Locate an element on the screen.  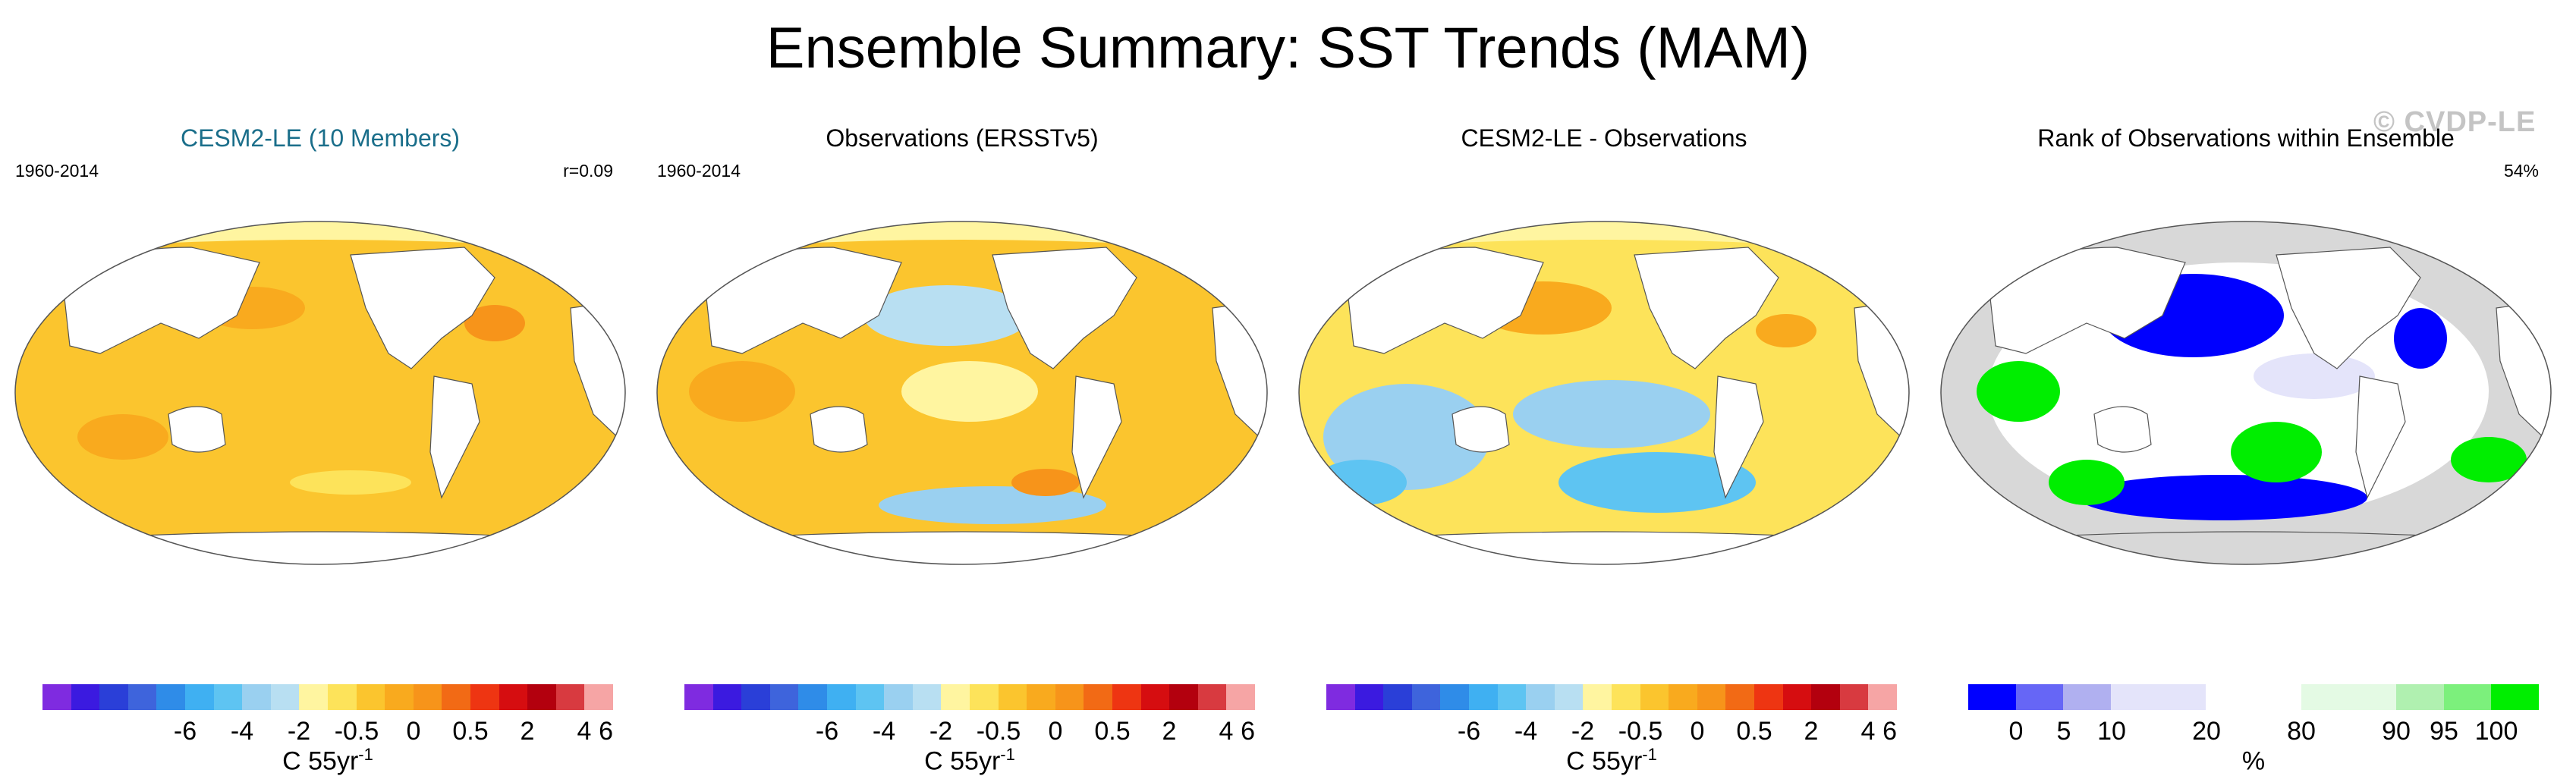
rank-map is located at coordinates (2246, 393).